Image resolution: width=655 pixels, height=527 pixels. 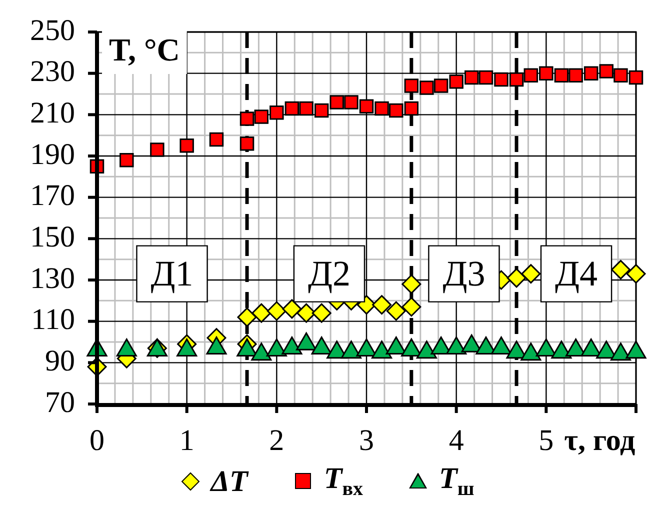 What do you see at coordinates (600, 440) in the screenshot?
I see `x-axis-title: τ, год` at bounding box center [600, 440].